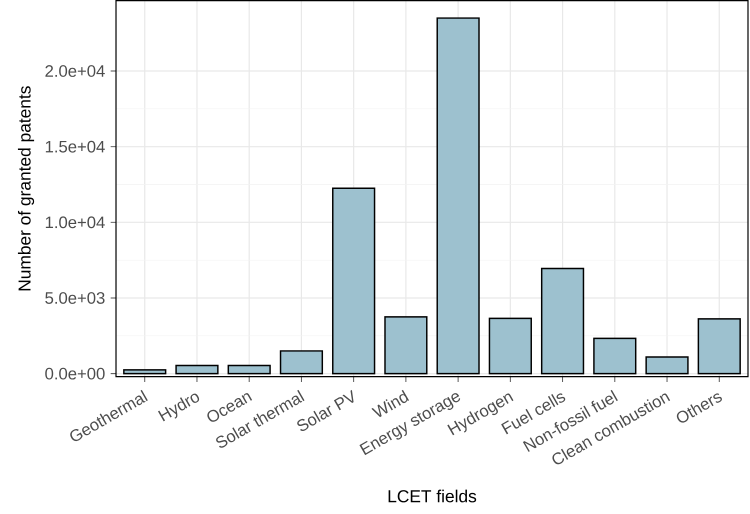 This screenshot has height=514, width=750. What do you see at coordinates (75, 298) in the screenshot?
I see `y-tick-label: 5.0e+03` at bounding box center [75, 298].